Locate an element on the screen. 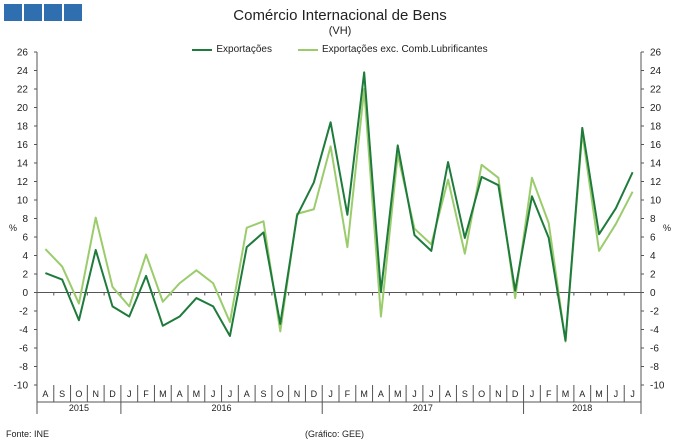 This screenshot has height=446, width=680. legend-item-exportacoes-exc: Exportações exc. Comb.Lubrificantes is located at coordinates (392, 49).